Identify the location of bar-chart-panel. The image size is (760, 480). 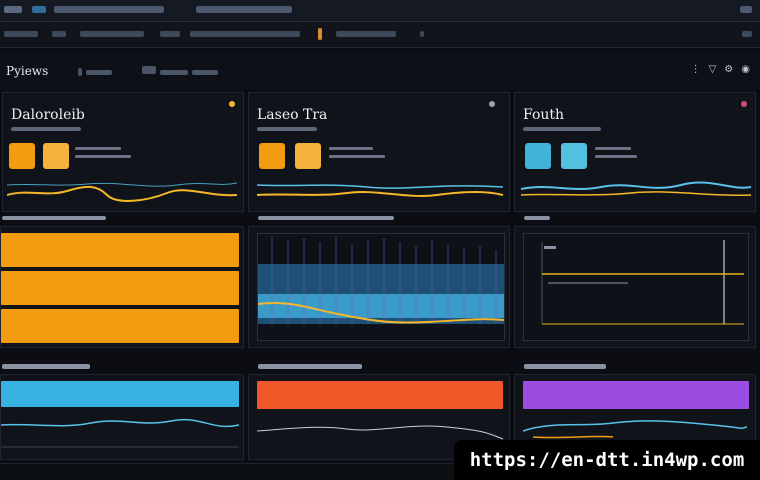
(379, 287).